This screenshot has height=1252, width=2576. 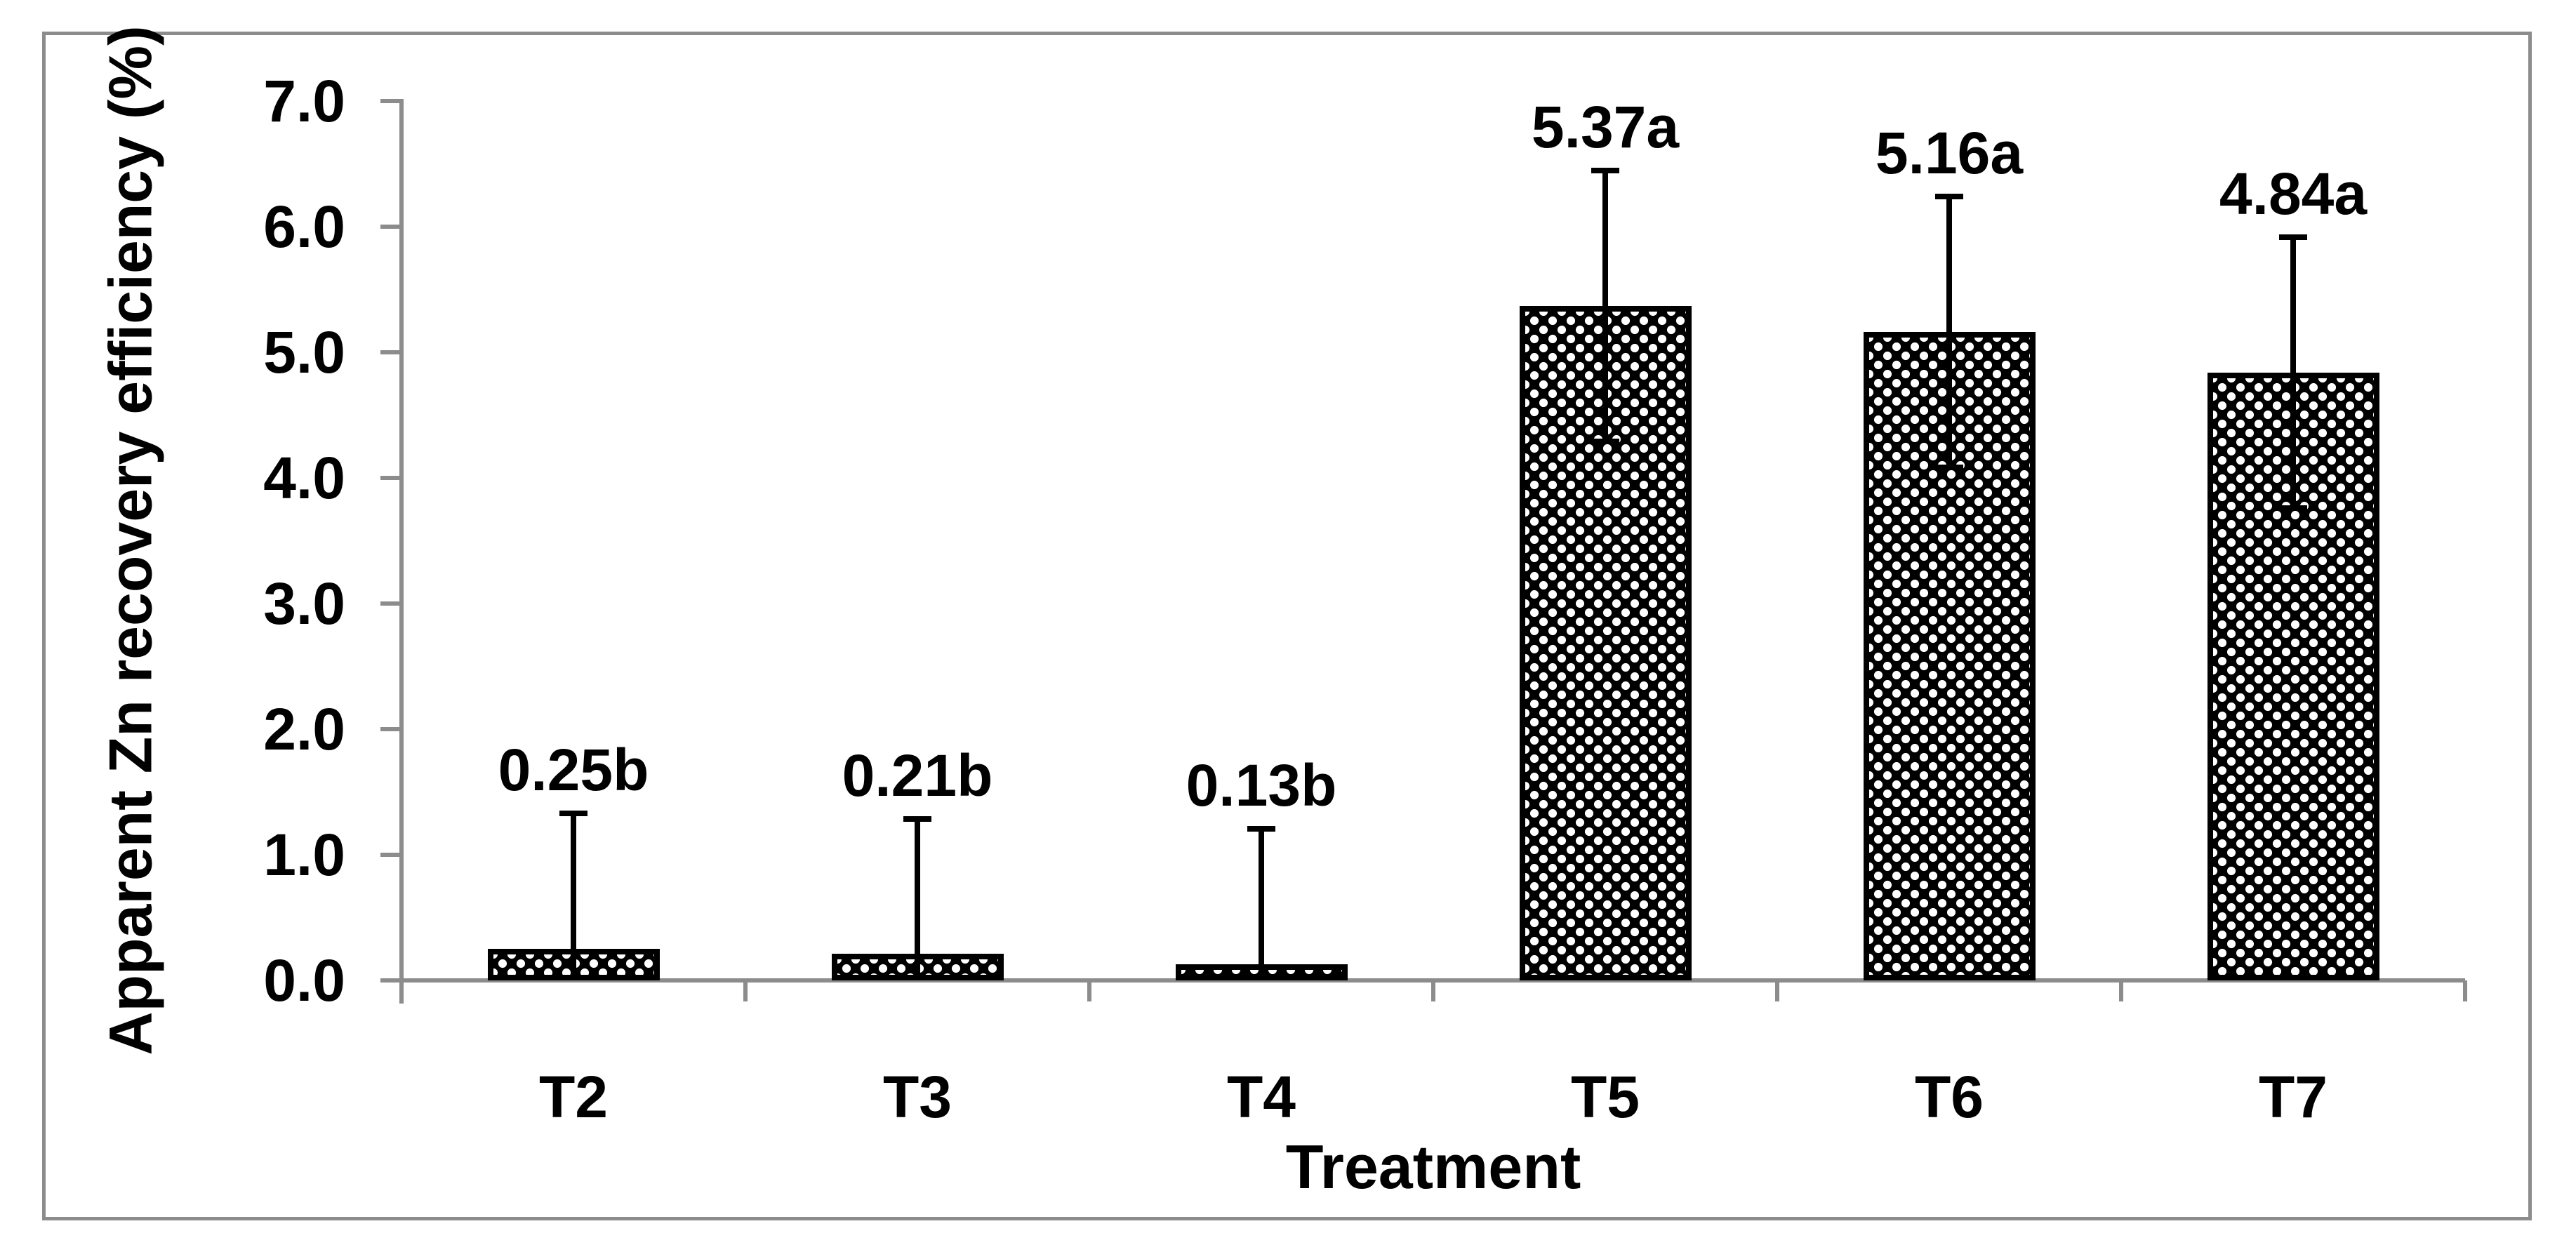 What do you see at coordinates (131, 540) in the screenshot?
I see `y-axis-title: Apparent Zn recovery efficiency (%)` at bounding box center [131, 540].